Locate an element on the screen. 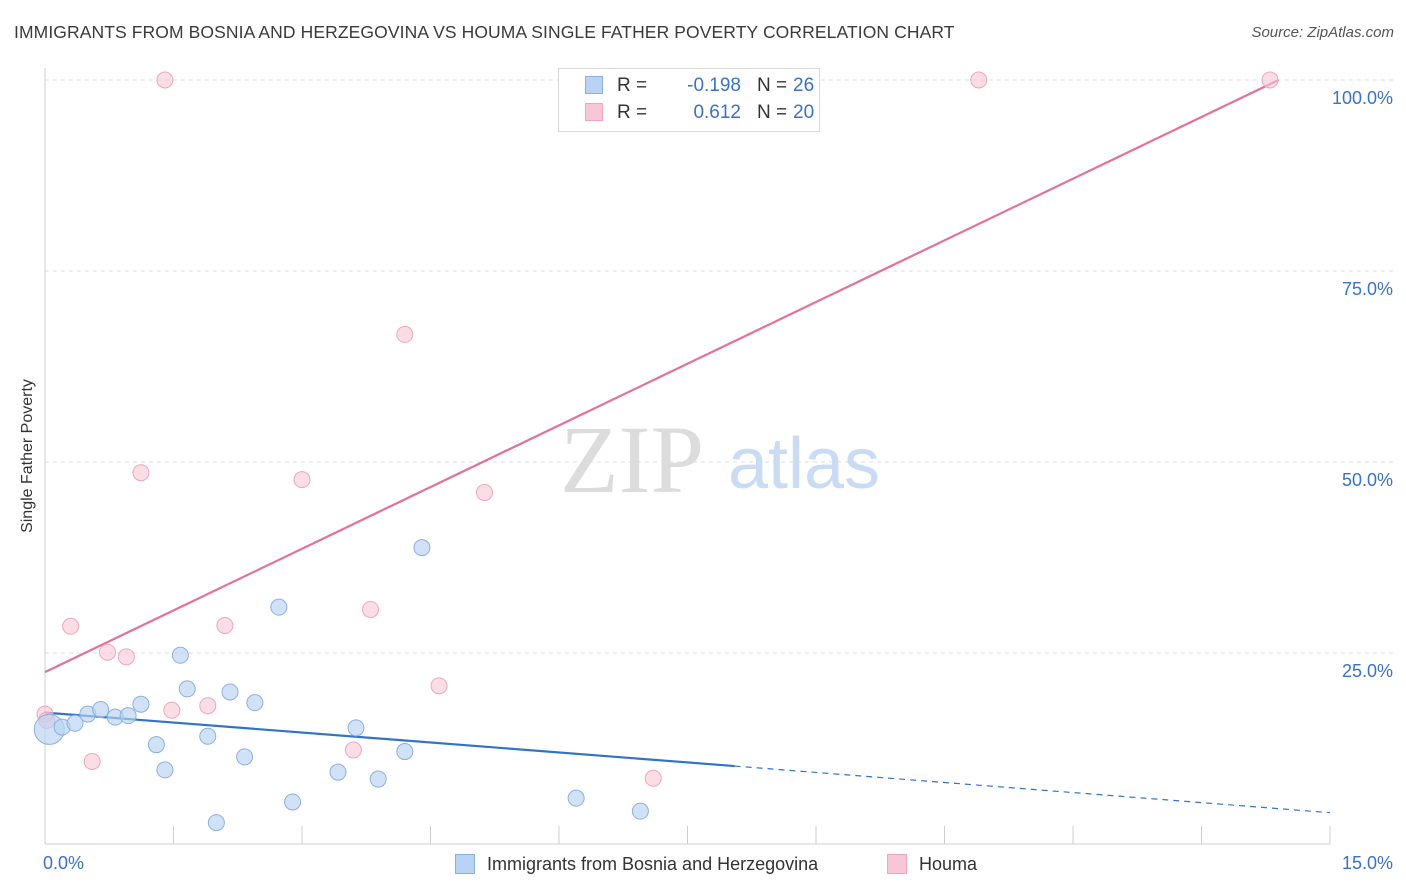 This screenshot has width=1406, height=892. watermark: ZIP atlas is located at coordinates (720, 459).